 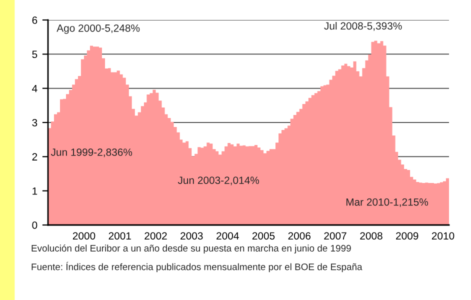 What do you see at coordinates (191, 236) in the screenshot?
I see `x-tick-label: 2003` at bounding box center [191, 236].